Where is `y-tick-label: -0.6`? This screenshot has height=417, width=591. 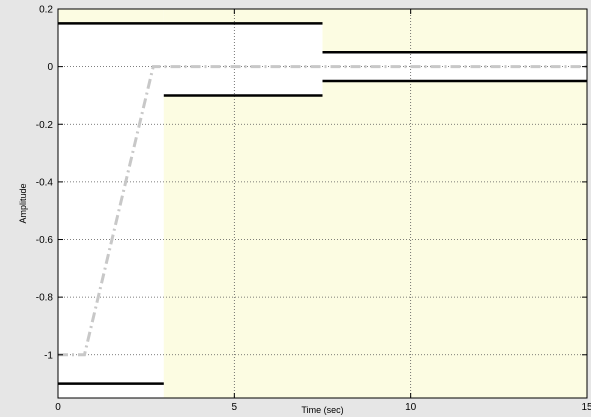
y-tick-label: -0.6 is located at coordinates (45, 240).